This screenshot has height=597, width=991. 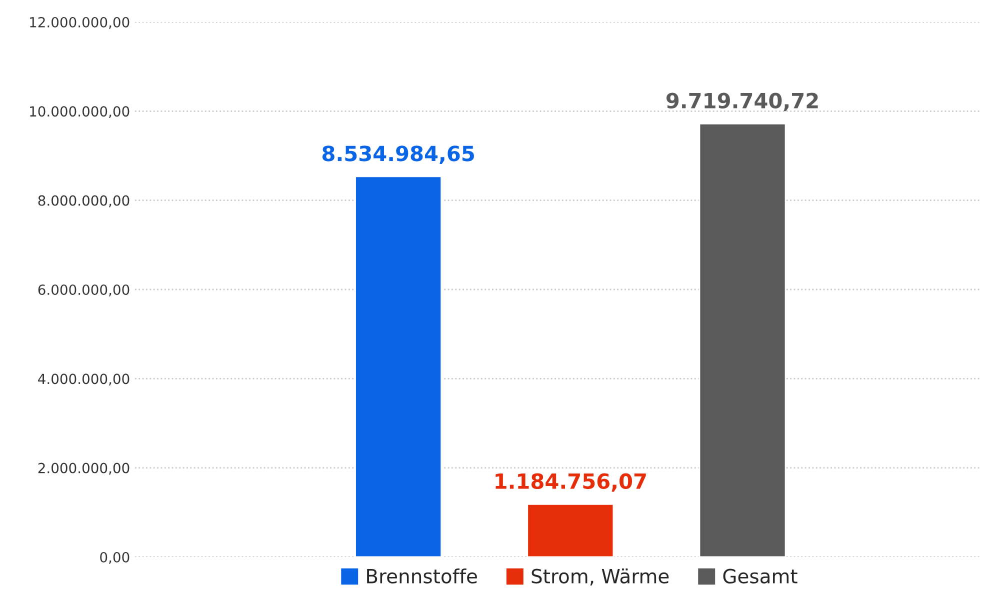 What do you see at coordinates (398, 155) in the screenshot?
I see `data-label: 8.534.984,65` at bounding box center [398, 155].